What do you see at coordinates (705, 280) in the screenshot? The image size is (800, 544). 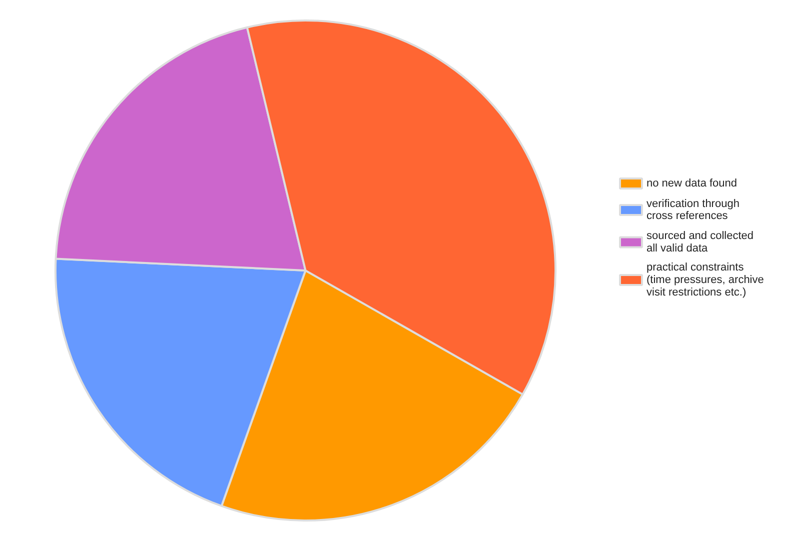 I see `legend-label: practical constraints (time pressures, archive visit restrictions etc.)` at bounding box center [705, 280].